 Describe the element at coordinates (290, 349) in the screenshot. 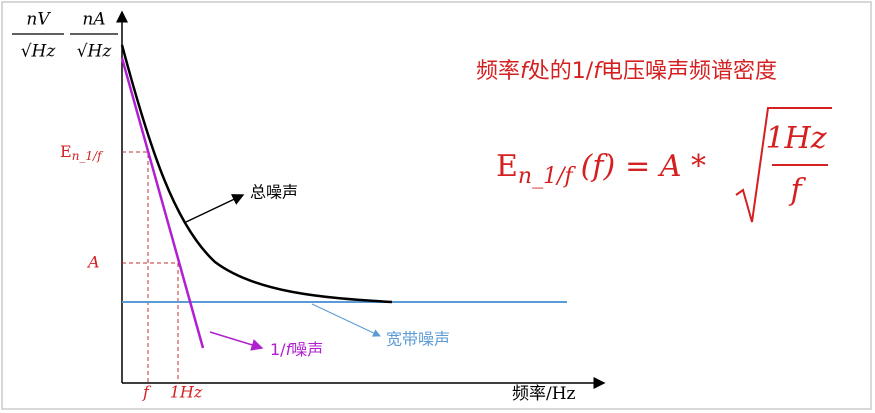

I see `label-part: f` at that location.